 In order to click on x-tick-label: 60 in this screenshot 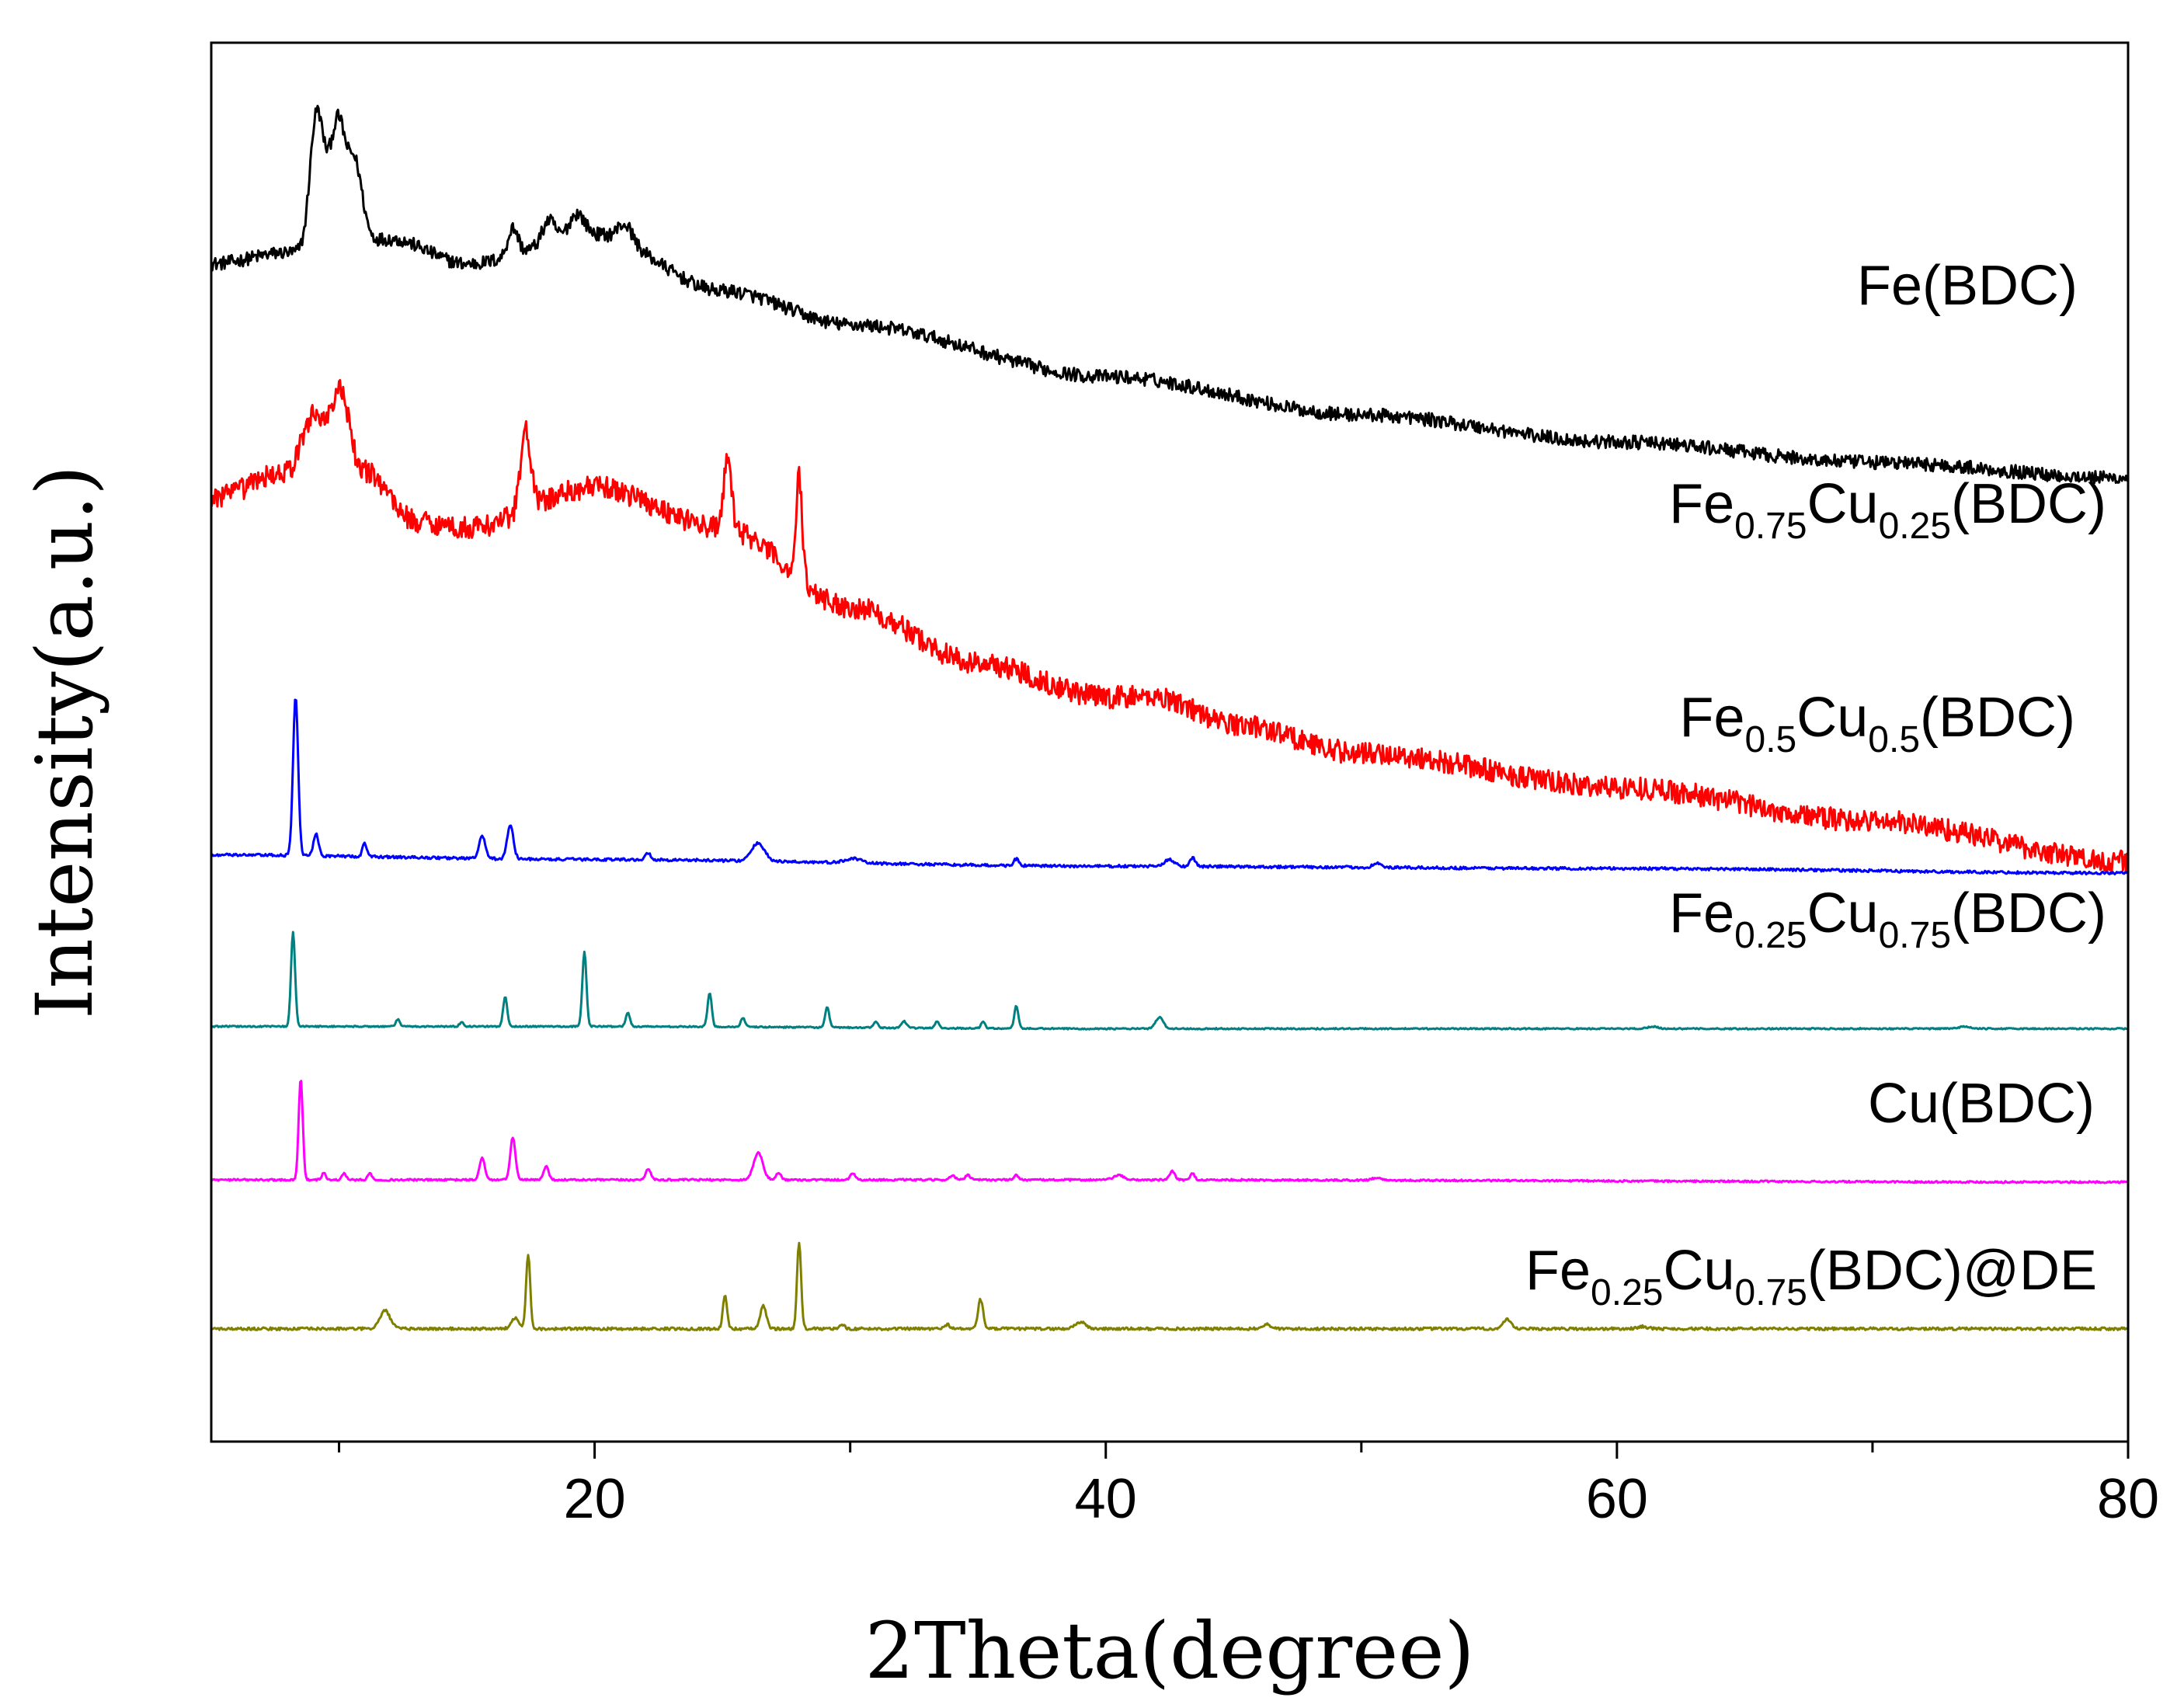, I will do `click(1617, 1499)`.